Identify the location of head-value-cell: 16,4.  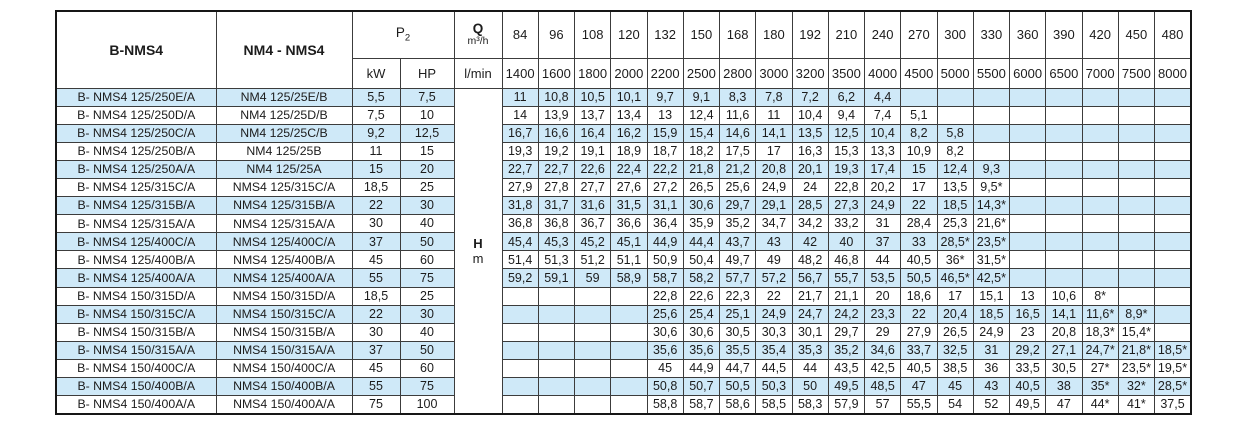
(592, 133).